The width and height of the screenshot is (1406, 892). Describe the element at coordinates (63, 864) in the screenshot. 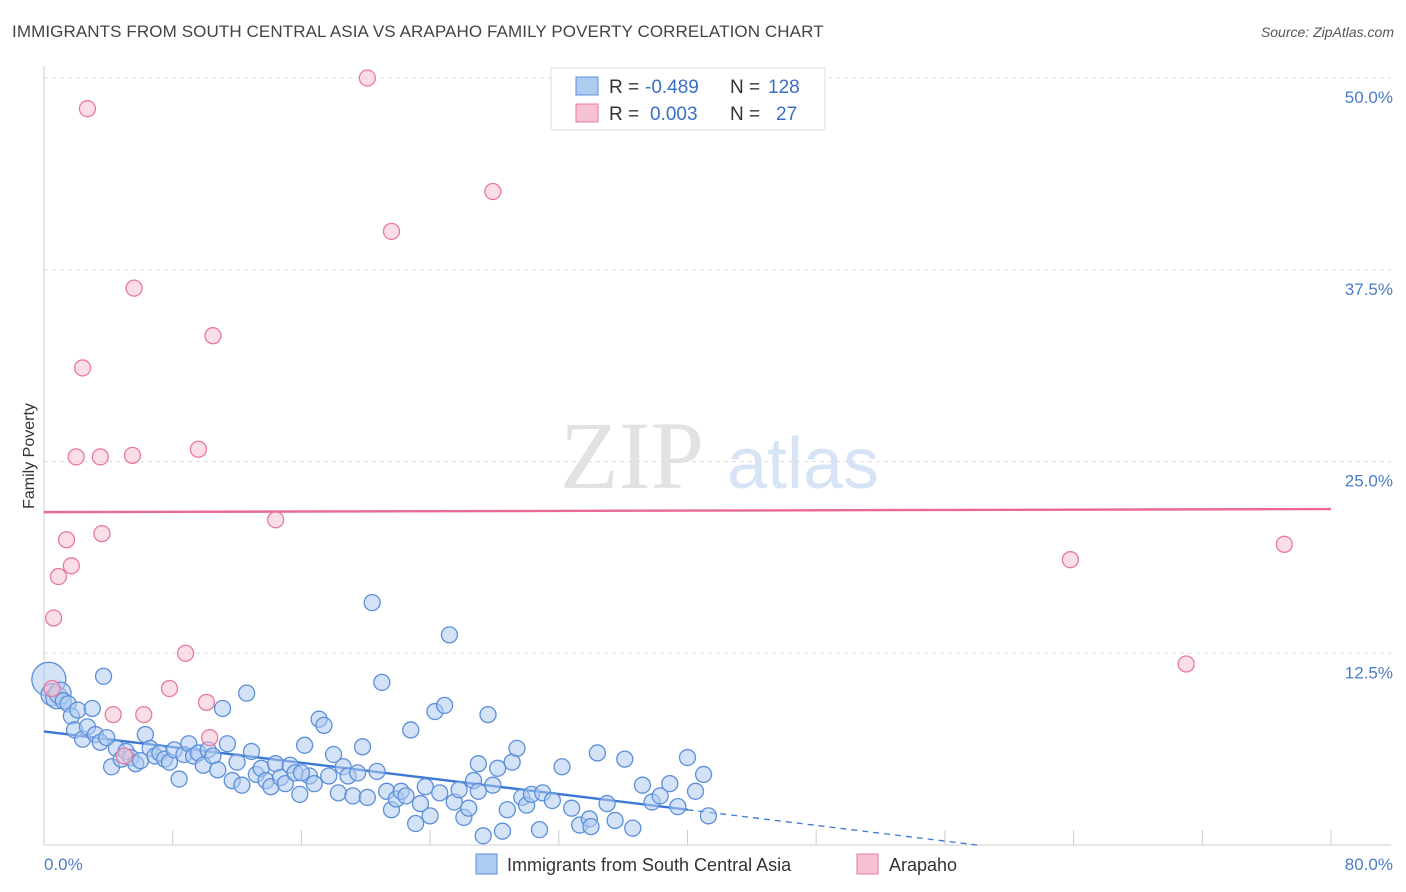

I see `x-tick-label-0: 0.0%` at that location.